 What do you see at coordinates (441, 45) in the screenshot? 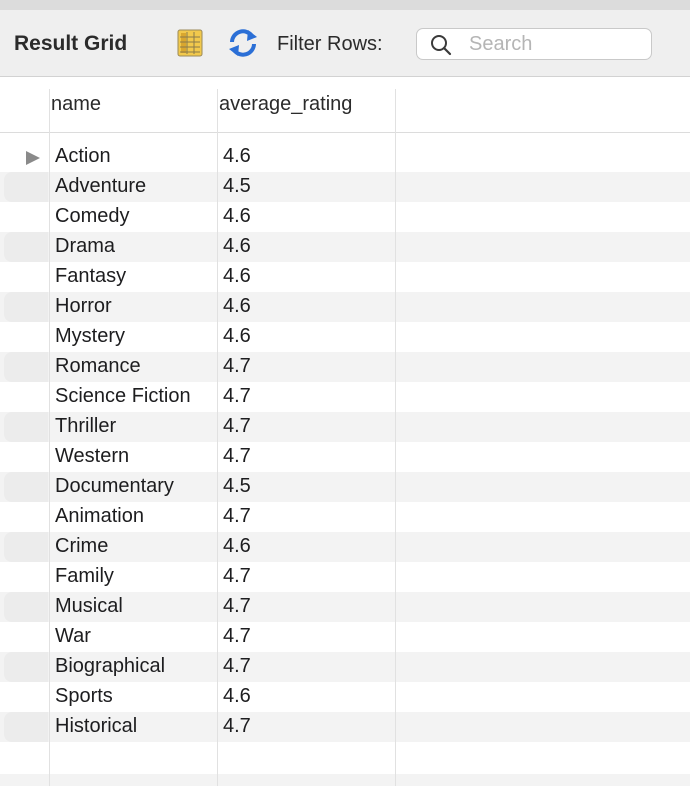
I see `search-icon` at bounding box center [441, 45].